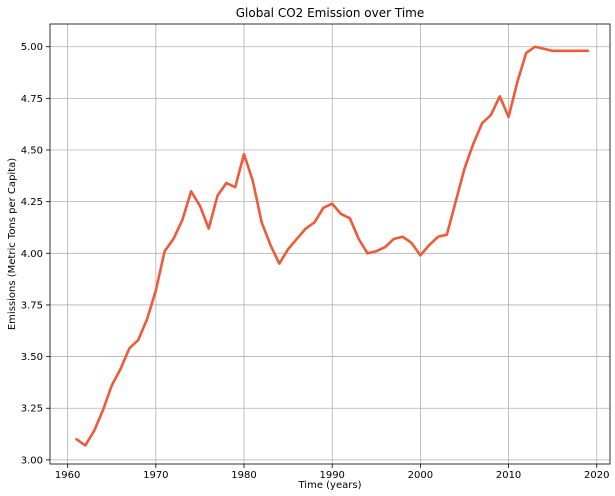 This screenshot has width=615, height=496. What do you see at coordinates (330, 485) in the screenshot?
I see `x-axis-title: Time (years)` at bounding box center [330, 485].